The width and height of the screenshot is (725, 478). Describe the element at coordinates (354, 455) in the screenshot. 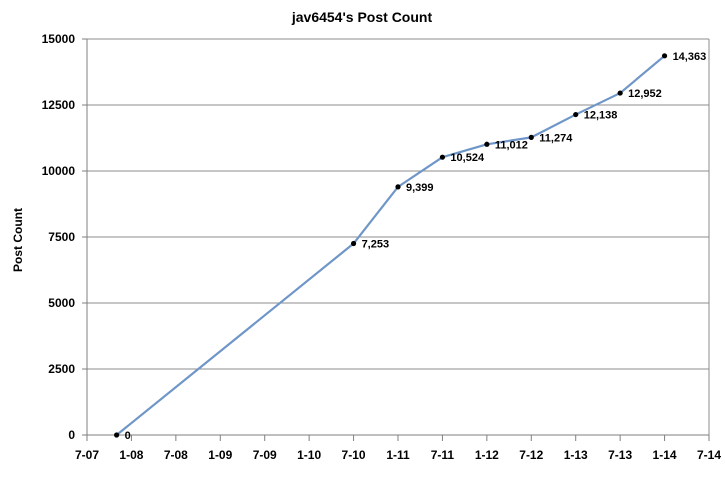

I see `x-tick-label: 7-10` at that location.